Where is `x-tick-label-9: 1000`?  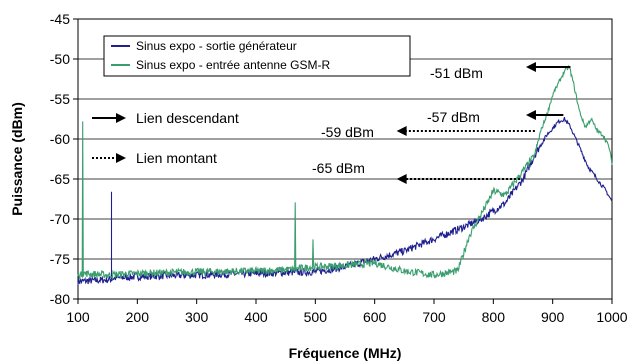 x-tick-label-9: 1000 is located at coordinates (611, 317).